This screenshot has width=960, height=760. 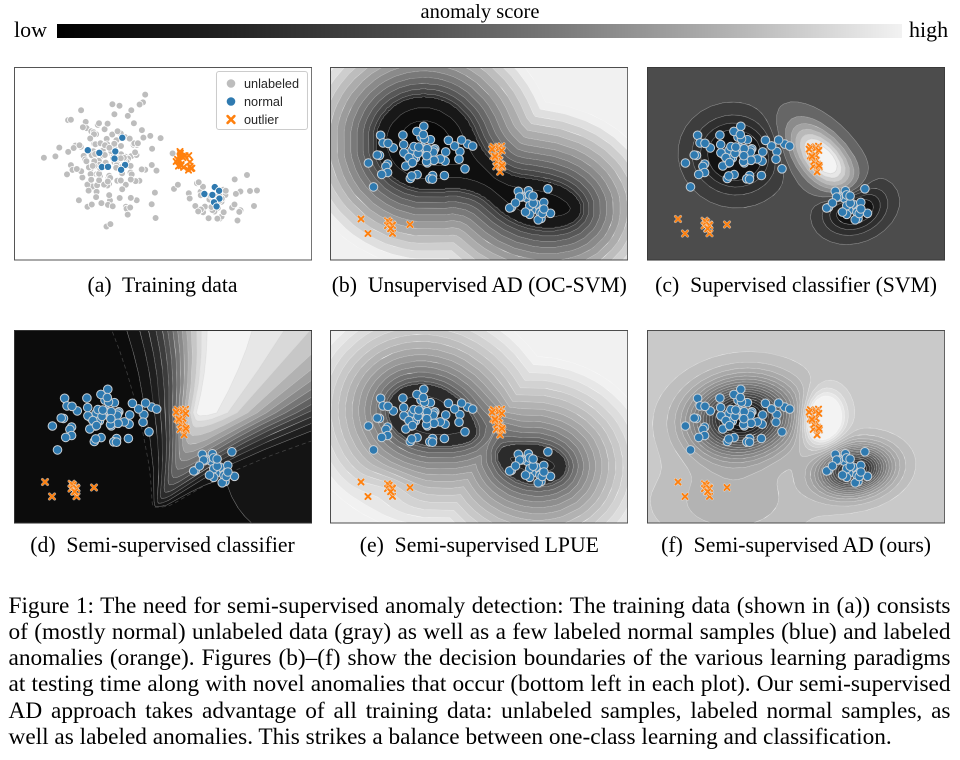 What do you see at coordinates (262, 102) in the screenshot?
I see `svg-text: normal` at bounding box center [262, 102].